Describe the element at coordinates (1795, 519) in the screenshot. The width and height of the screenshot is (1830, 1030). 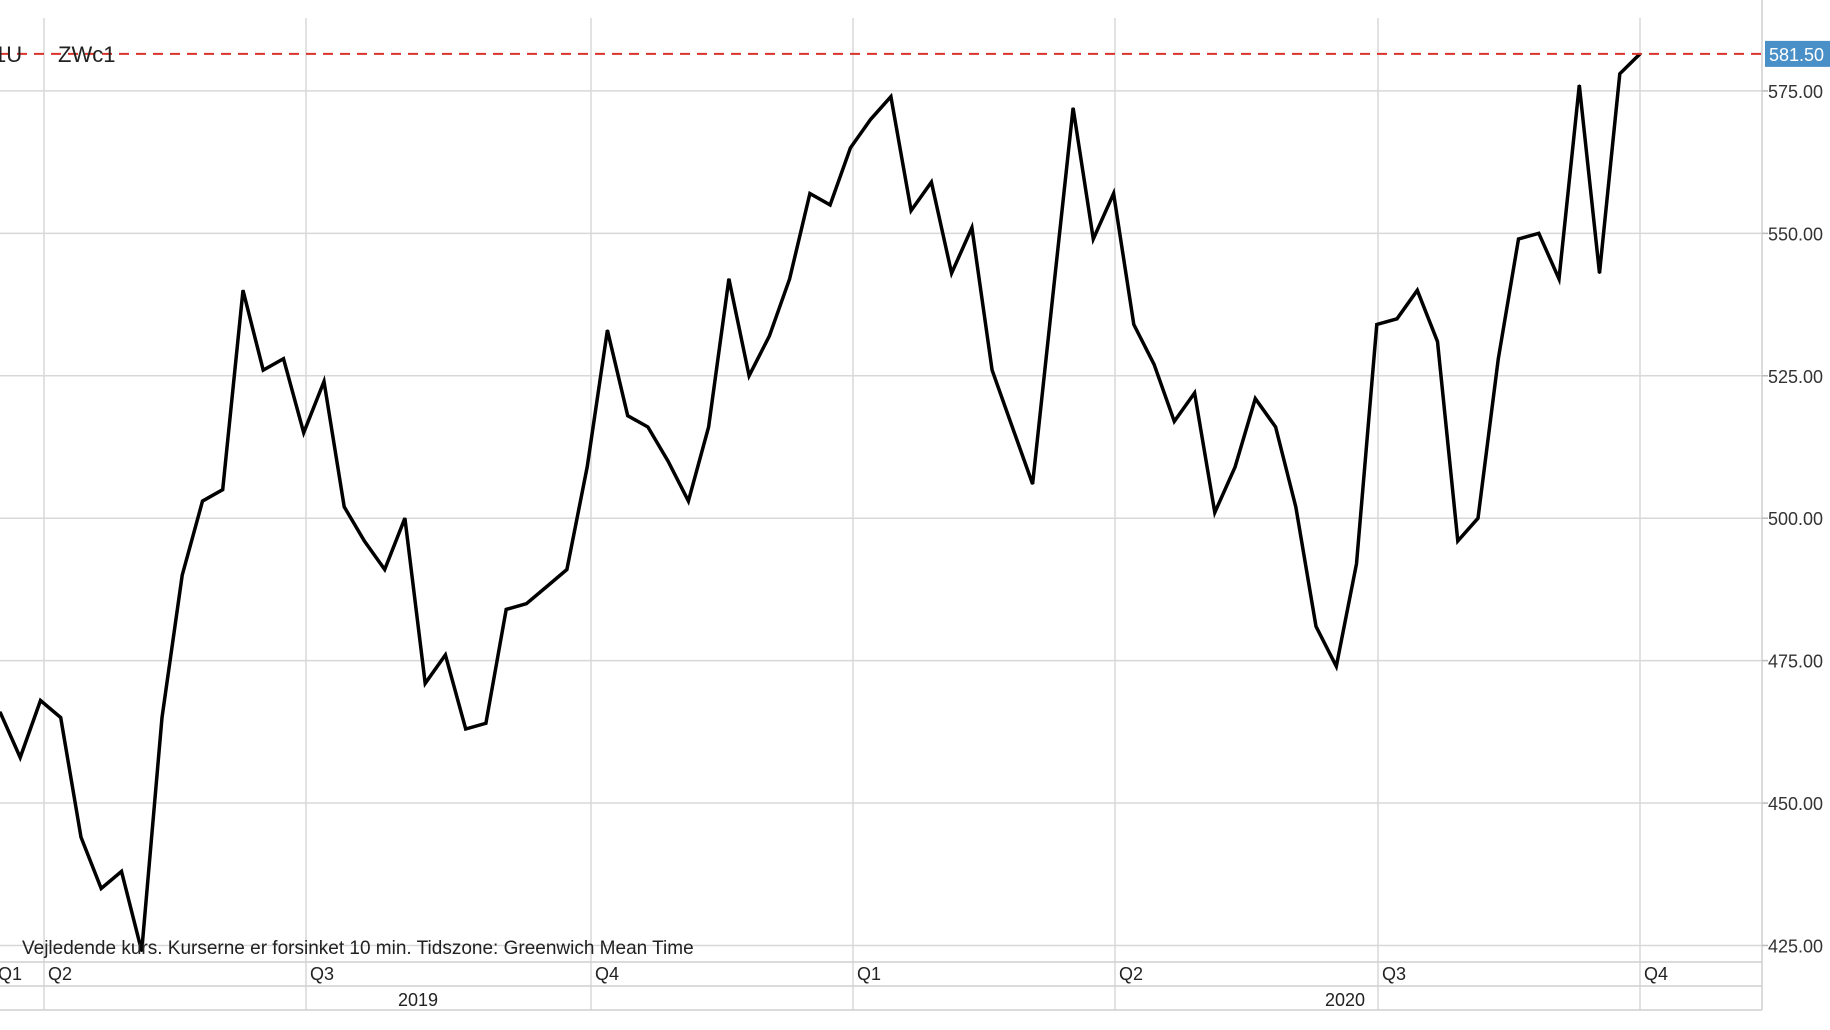
I see `y-tick-label: 500.00` at that location.